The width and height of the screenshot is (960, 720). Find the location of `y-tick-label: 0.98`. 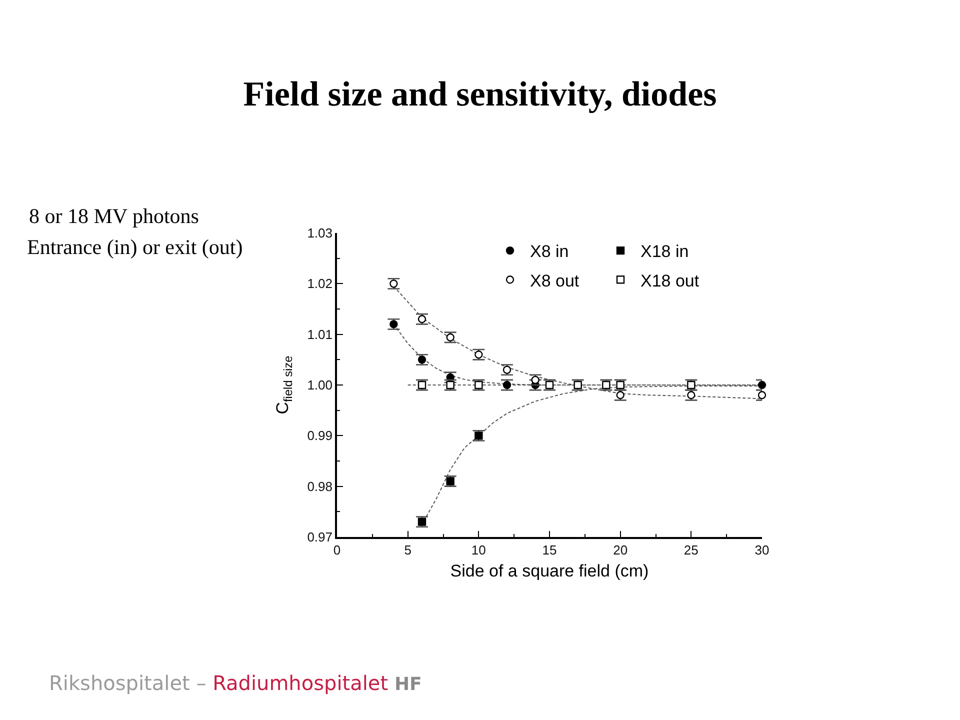

y-tick-label: 0.98 is located at coordinates (319, 486).